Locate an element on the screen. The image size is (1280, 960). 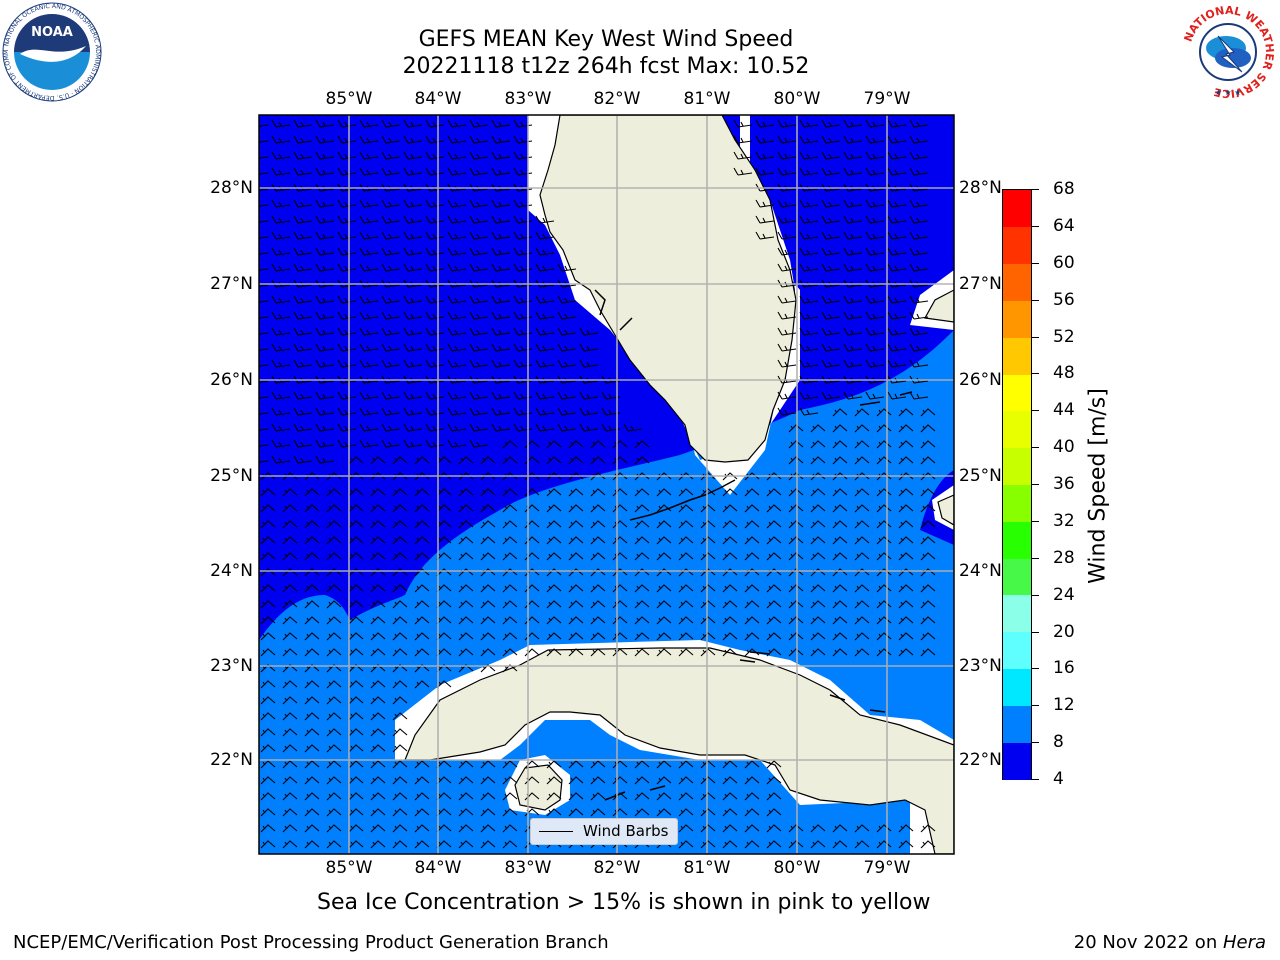
lat-label-right: 26°N is located at coordinates (980, 380).